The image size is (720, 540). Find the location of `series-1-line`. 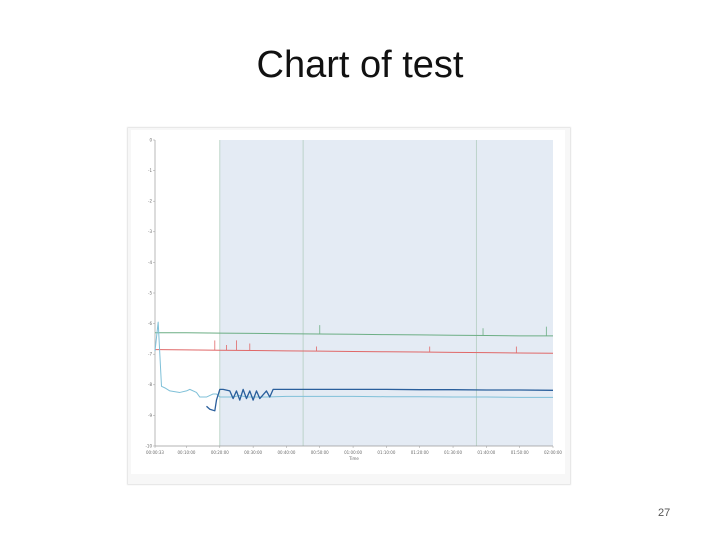

series-1-line is located at coordinates (354, 351).